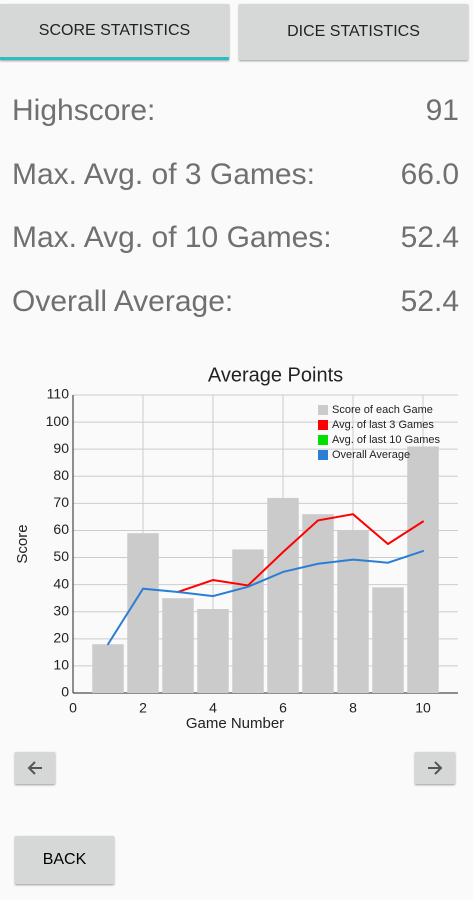 This screenshot has height=900, width=473. I want to click on stat-row: Overall Average: 52.4, so click(235, 302).